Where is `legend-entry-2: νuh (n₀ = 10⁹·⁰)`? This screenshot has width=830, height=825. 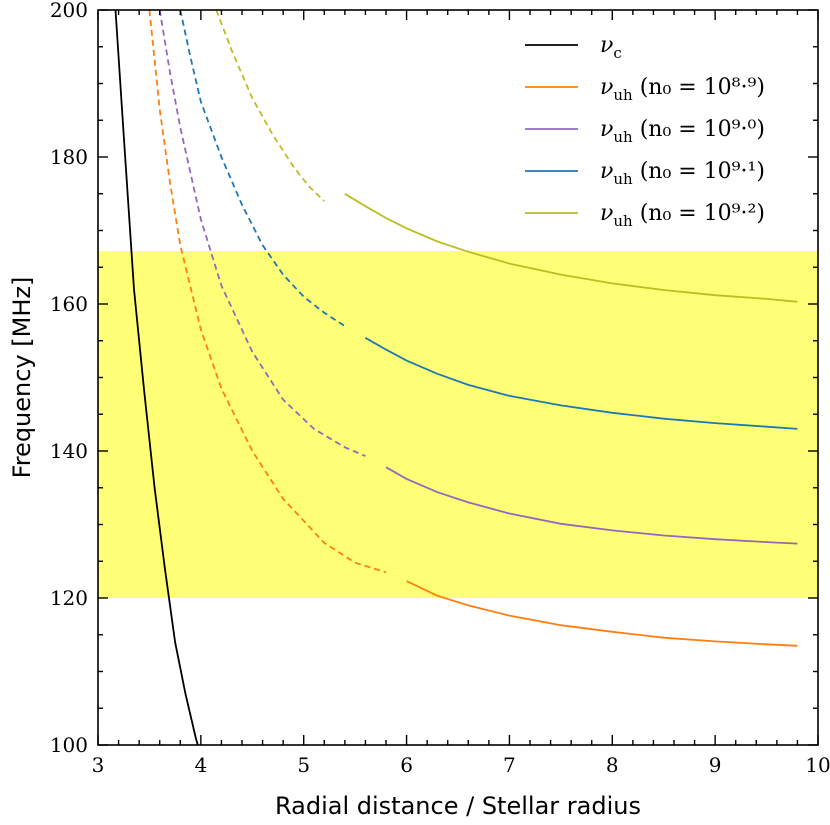 legend-entry-2: νuh (n₀ = 10⁹·⁰) is located at coordinates (682, 131).